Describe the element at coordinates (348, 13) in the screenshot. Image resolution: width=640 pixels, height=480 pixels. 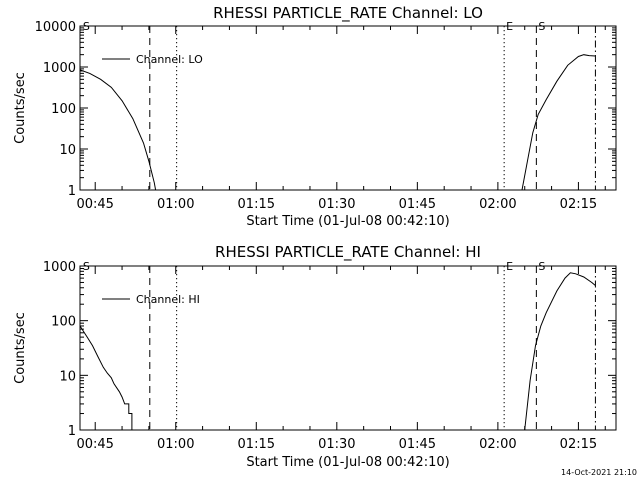
I see `chart-title: RHESSI PARTICLE_RATE Channel: LO` at that location.